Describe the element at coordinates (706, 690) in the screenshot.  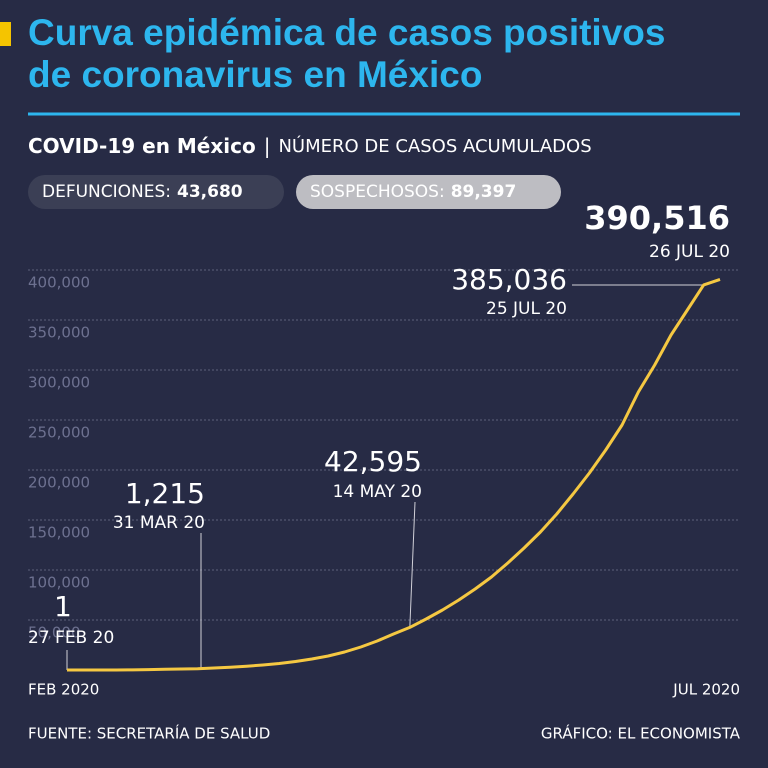
I see `x-axis-label: JUL 2020` at that location.